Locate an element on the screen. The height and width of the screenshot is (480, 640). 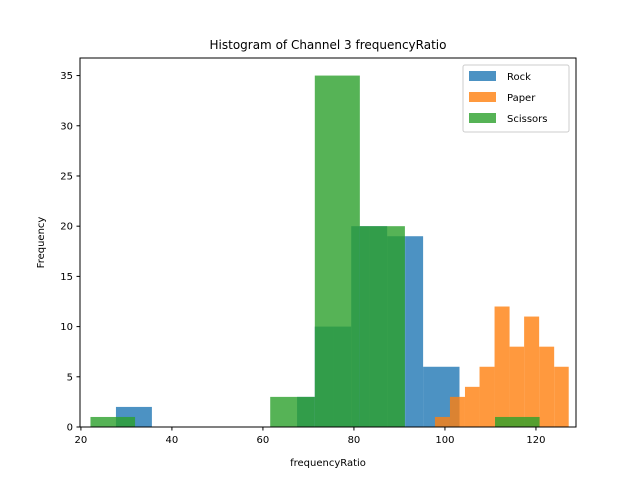
y-tick-label: 15 is located at coordinates (66, 277).